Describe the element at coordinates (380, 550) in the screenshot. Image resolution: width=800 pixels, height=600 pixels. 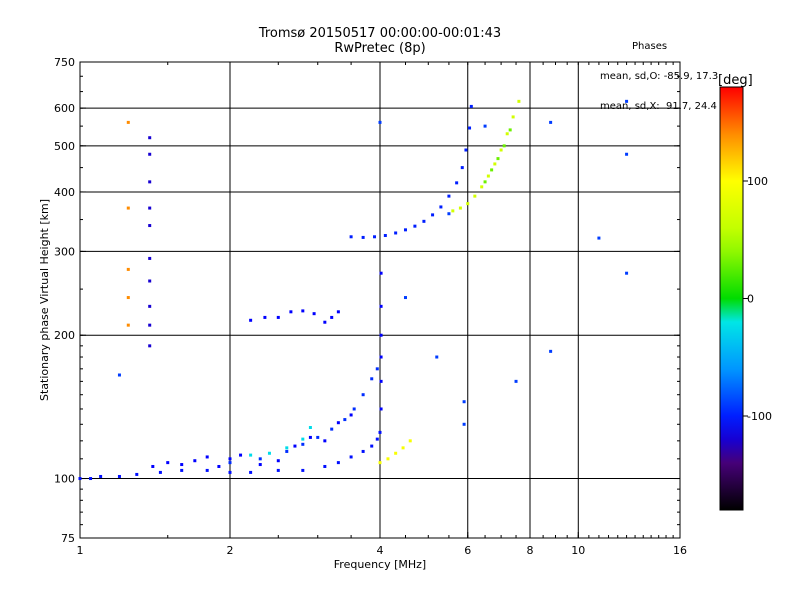
I see `x-tick-label: 4` at that location.